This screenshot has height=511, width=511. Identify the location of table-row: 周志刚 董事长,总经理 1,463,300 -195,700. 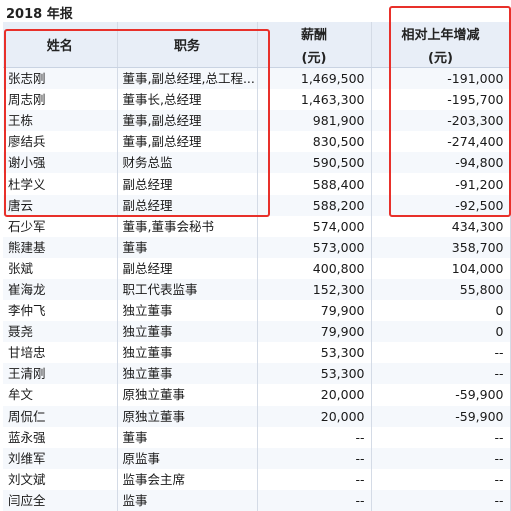
(257, 100).